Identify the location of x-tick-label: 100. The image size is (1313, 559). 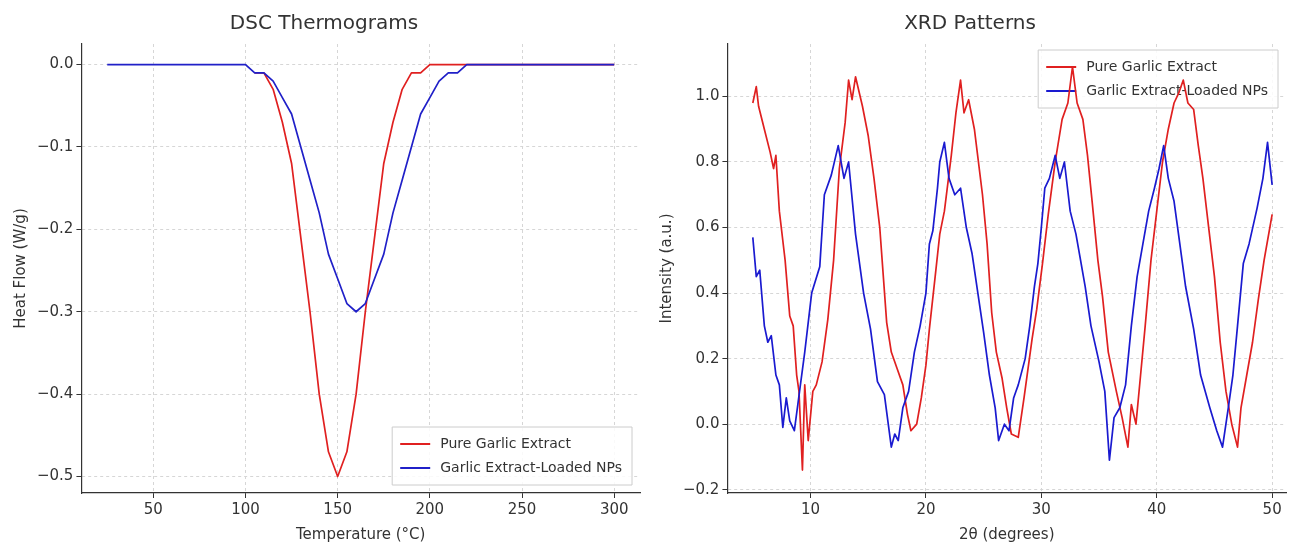
(245, 508).